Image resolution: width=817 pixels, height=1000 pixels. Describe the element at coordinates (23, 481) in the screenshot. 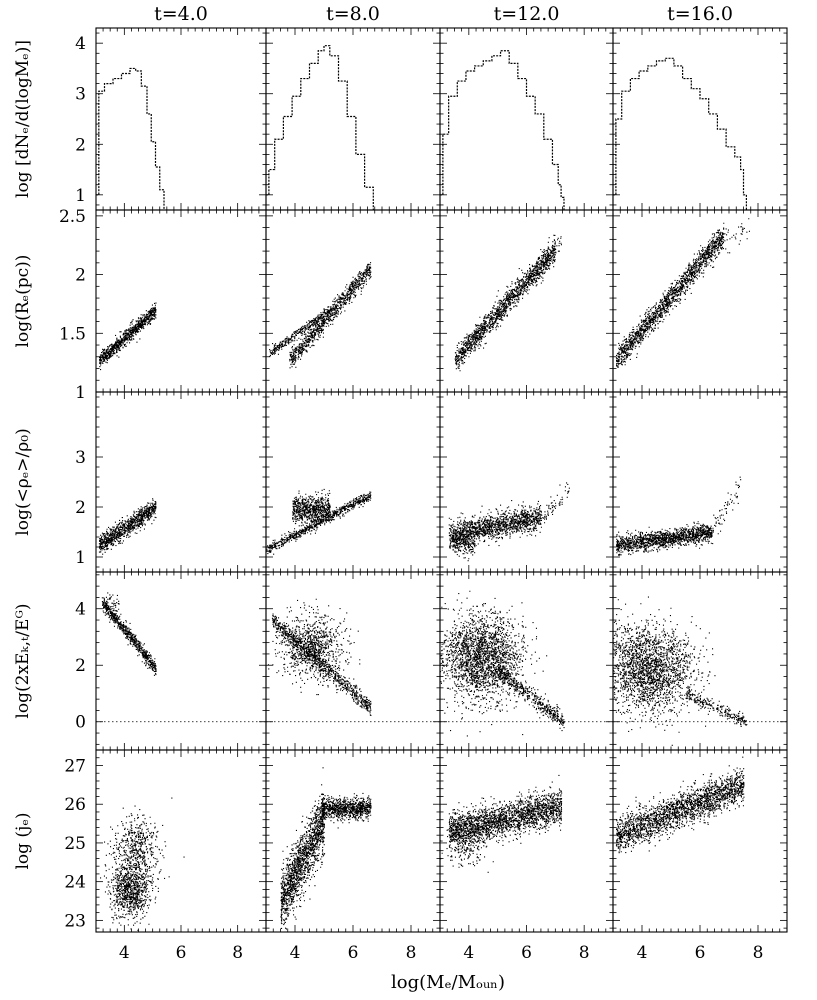

I see `row-ylabel: log(<ρₑ>/ρ₀)` at that location.